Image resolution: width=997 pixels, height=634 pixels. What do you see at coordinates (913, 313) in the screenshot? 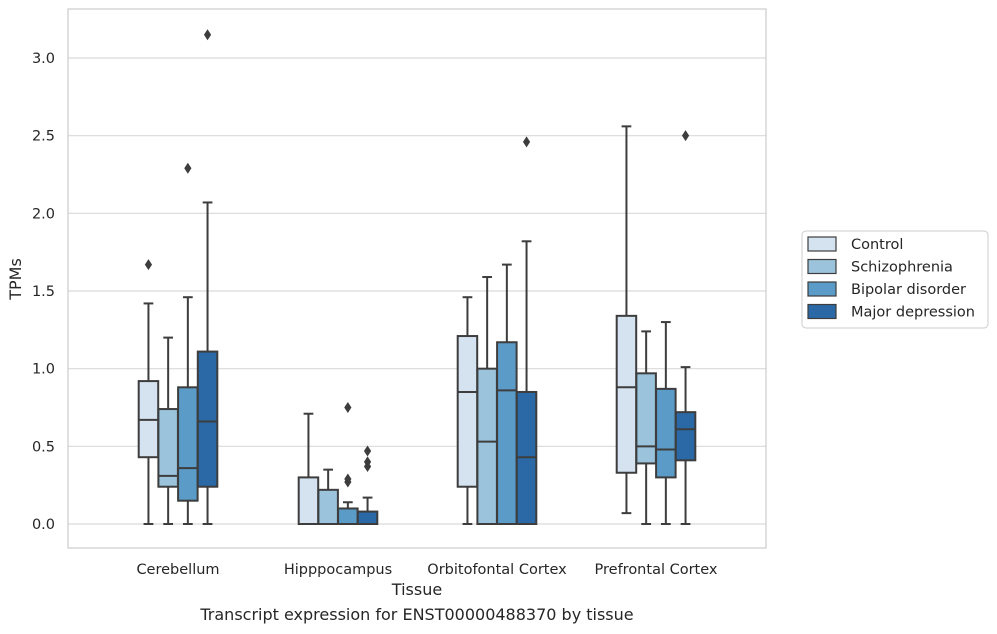
I see `legend-label: Major depression` at bounding box center [913, 313].